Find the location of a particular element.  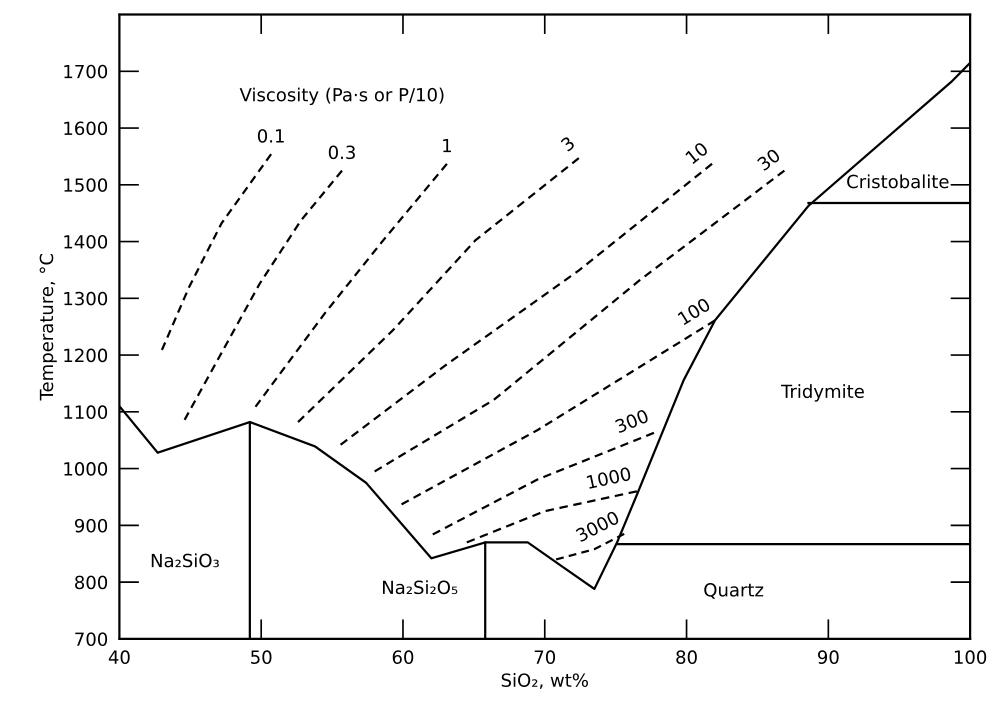

y-tick-label: 800 is located at coordinates (91, 583).